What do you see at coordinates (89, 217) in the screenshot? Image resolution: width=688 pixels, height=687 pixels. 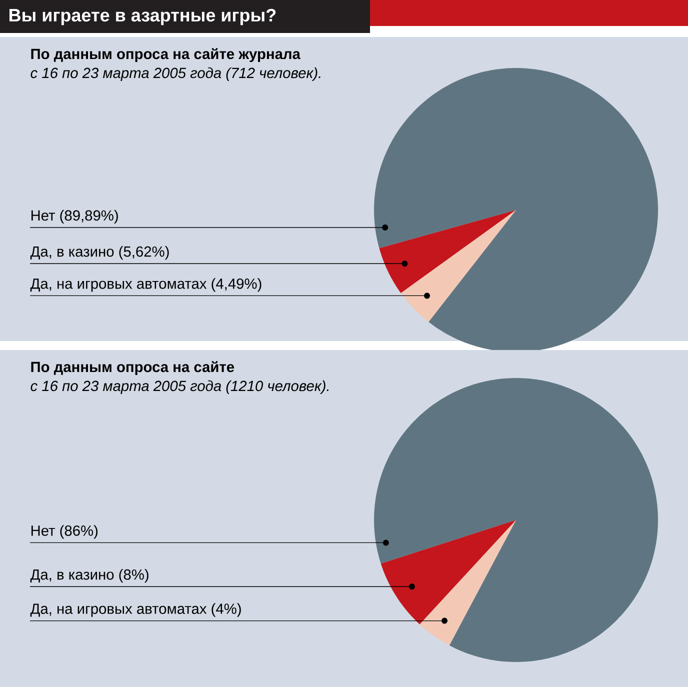 I see `data-label: (89,89%)` at bounding box center [89, 217].